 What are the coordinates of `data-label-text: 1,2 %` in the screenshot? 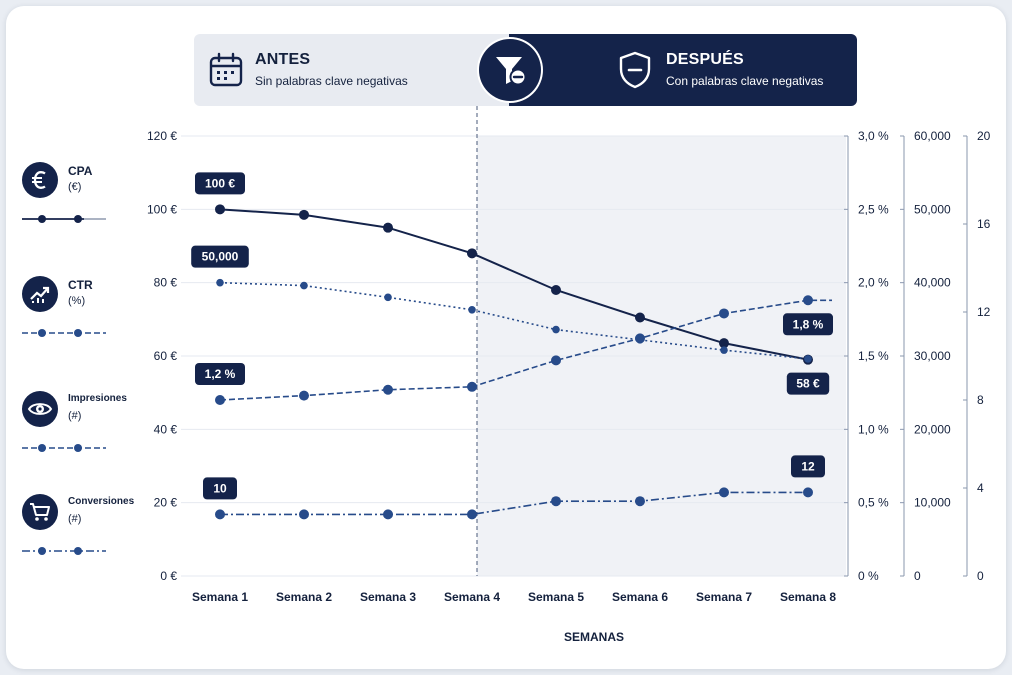 It's located at (220, 374).